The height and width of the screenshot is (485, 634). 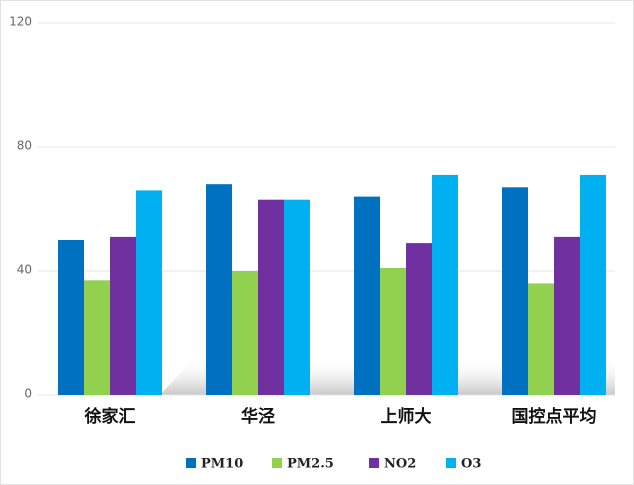 What do you see at coordinates (28, 394) in the screenshot?
I see `y-tick-label: 0` at bounding box center [28, 394].